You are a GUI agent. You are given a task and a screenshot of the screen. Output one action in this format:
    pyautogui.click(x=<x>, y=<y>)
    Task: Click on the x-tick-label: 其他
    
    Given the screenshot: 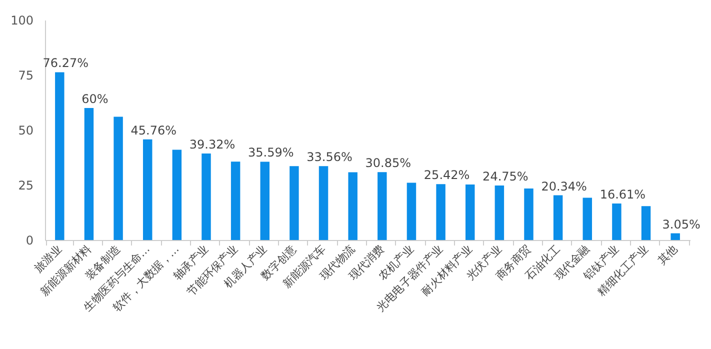 What is the action you would take?
    pyautogui.click(x=667, y=255)
    